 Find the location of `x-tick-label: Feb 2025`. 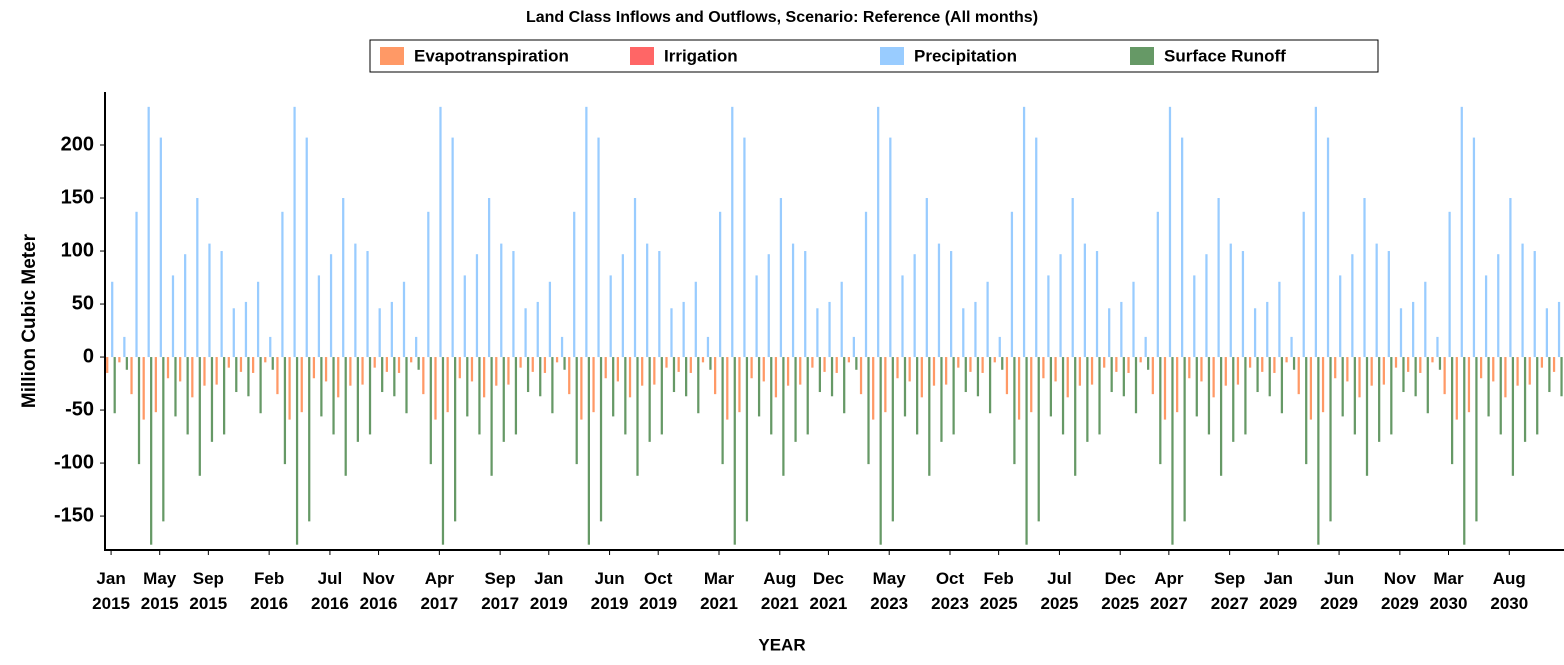

x-tick-label: Feb 2025 is located at coordinates (999, 591).